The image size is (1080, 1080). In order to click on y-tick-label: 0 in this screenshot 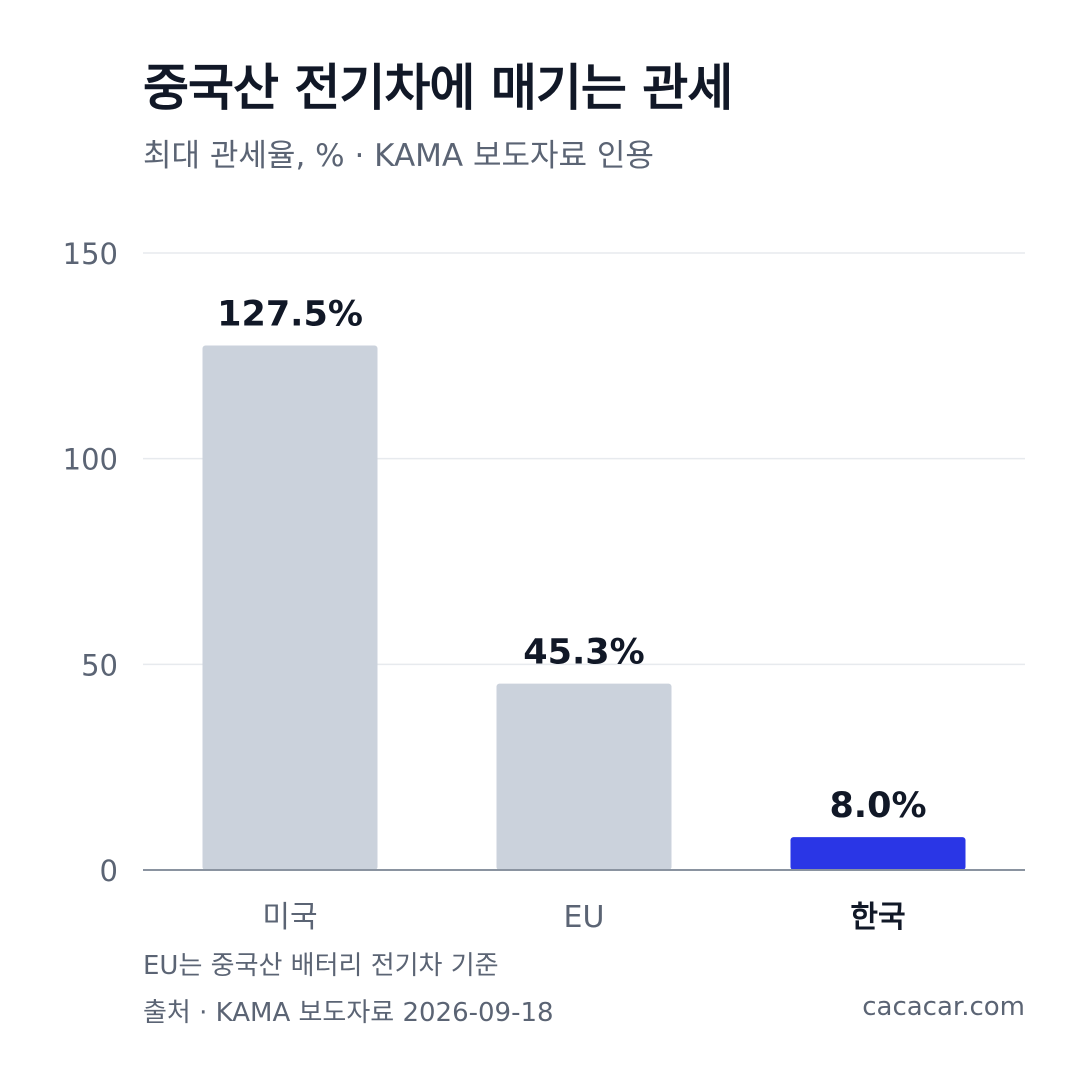, I will do `click(109, 871)`.